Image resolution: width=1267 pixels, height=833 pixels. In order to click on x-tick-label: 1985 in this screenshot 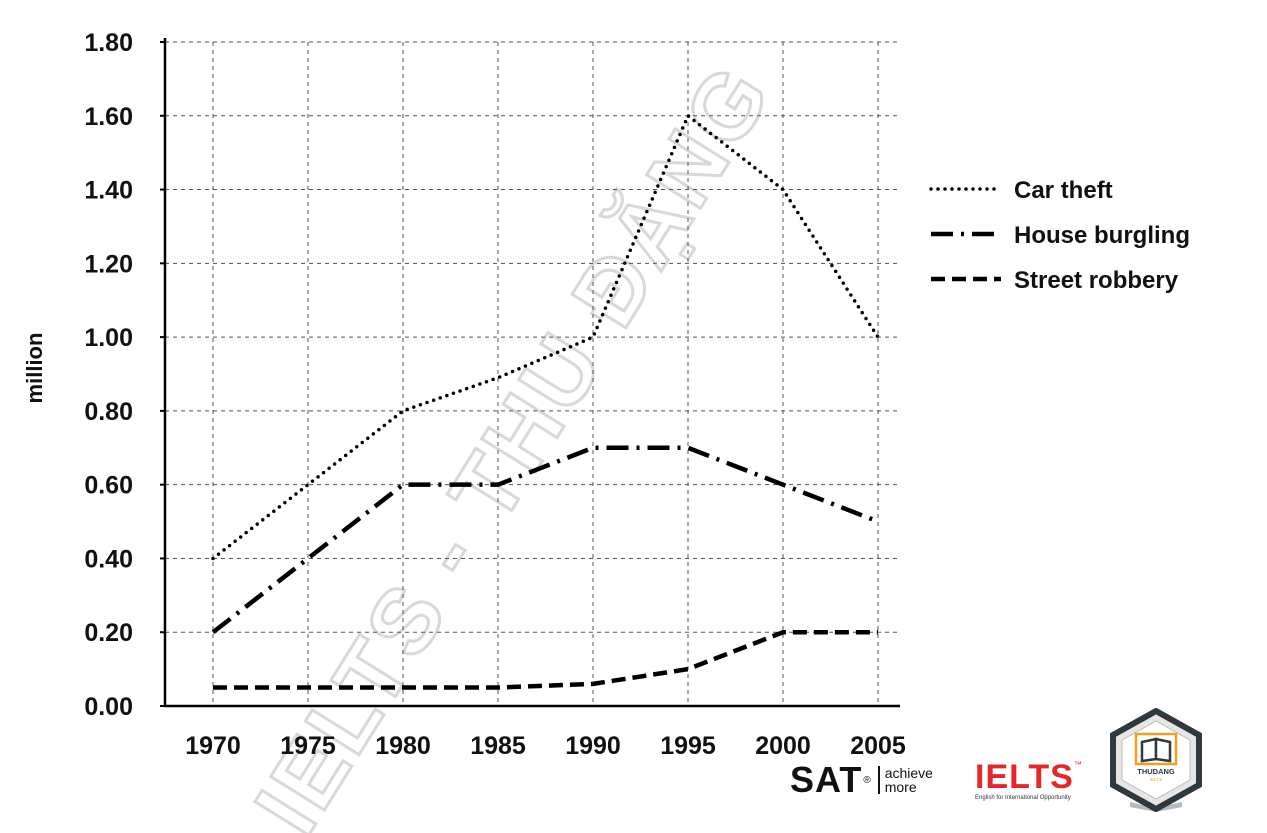, I will do `click(498, 746)`.